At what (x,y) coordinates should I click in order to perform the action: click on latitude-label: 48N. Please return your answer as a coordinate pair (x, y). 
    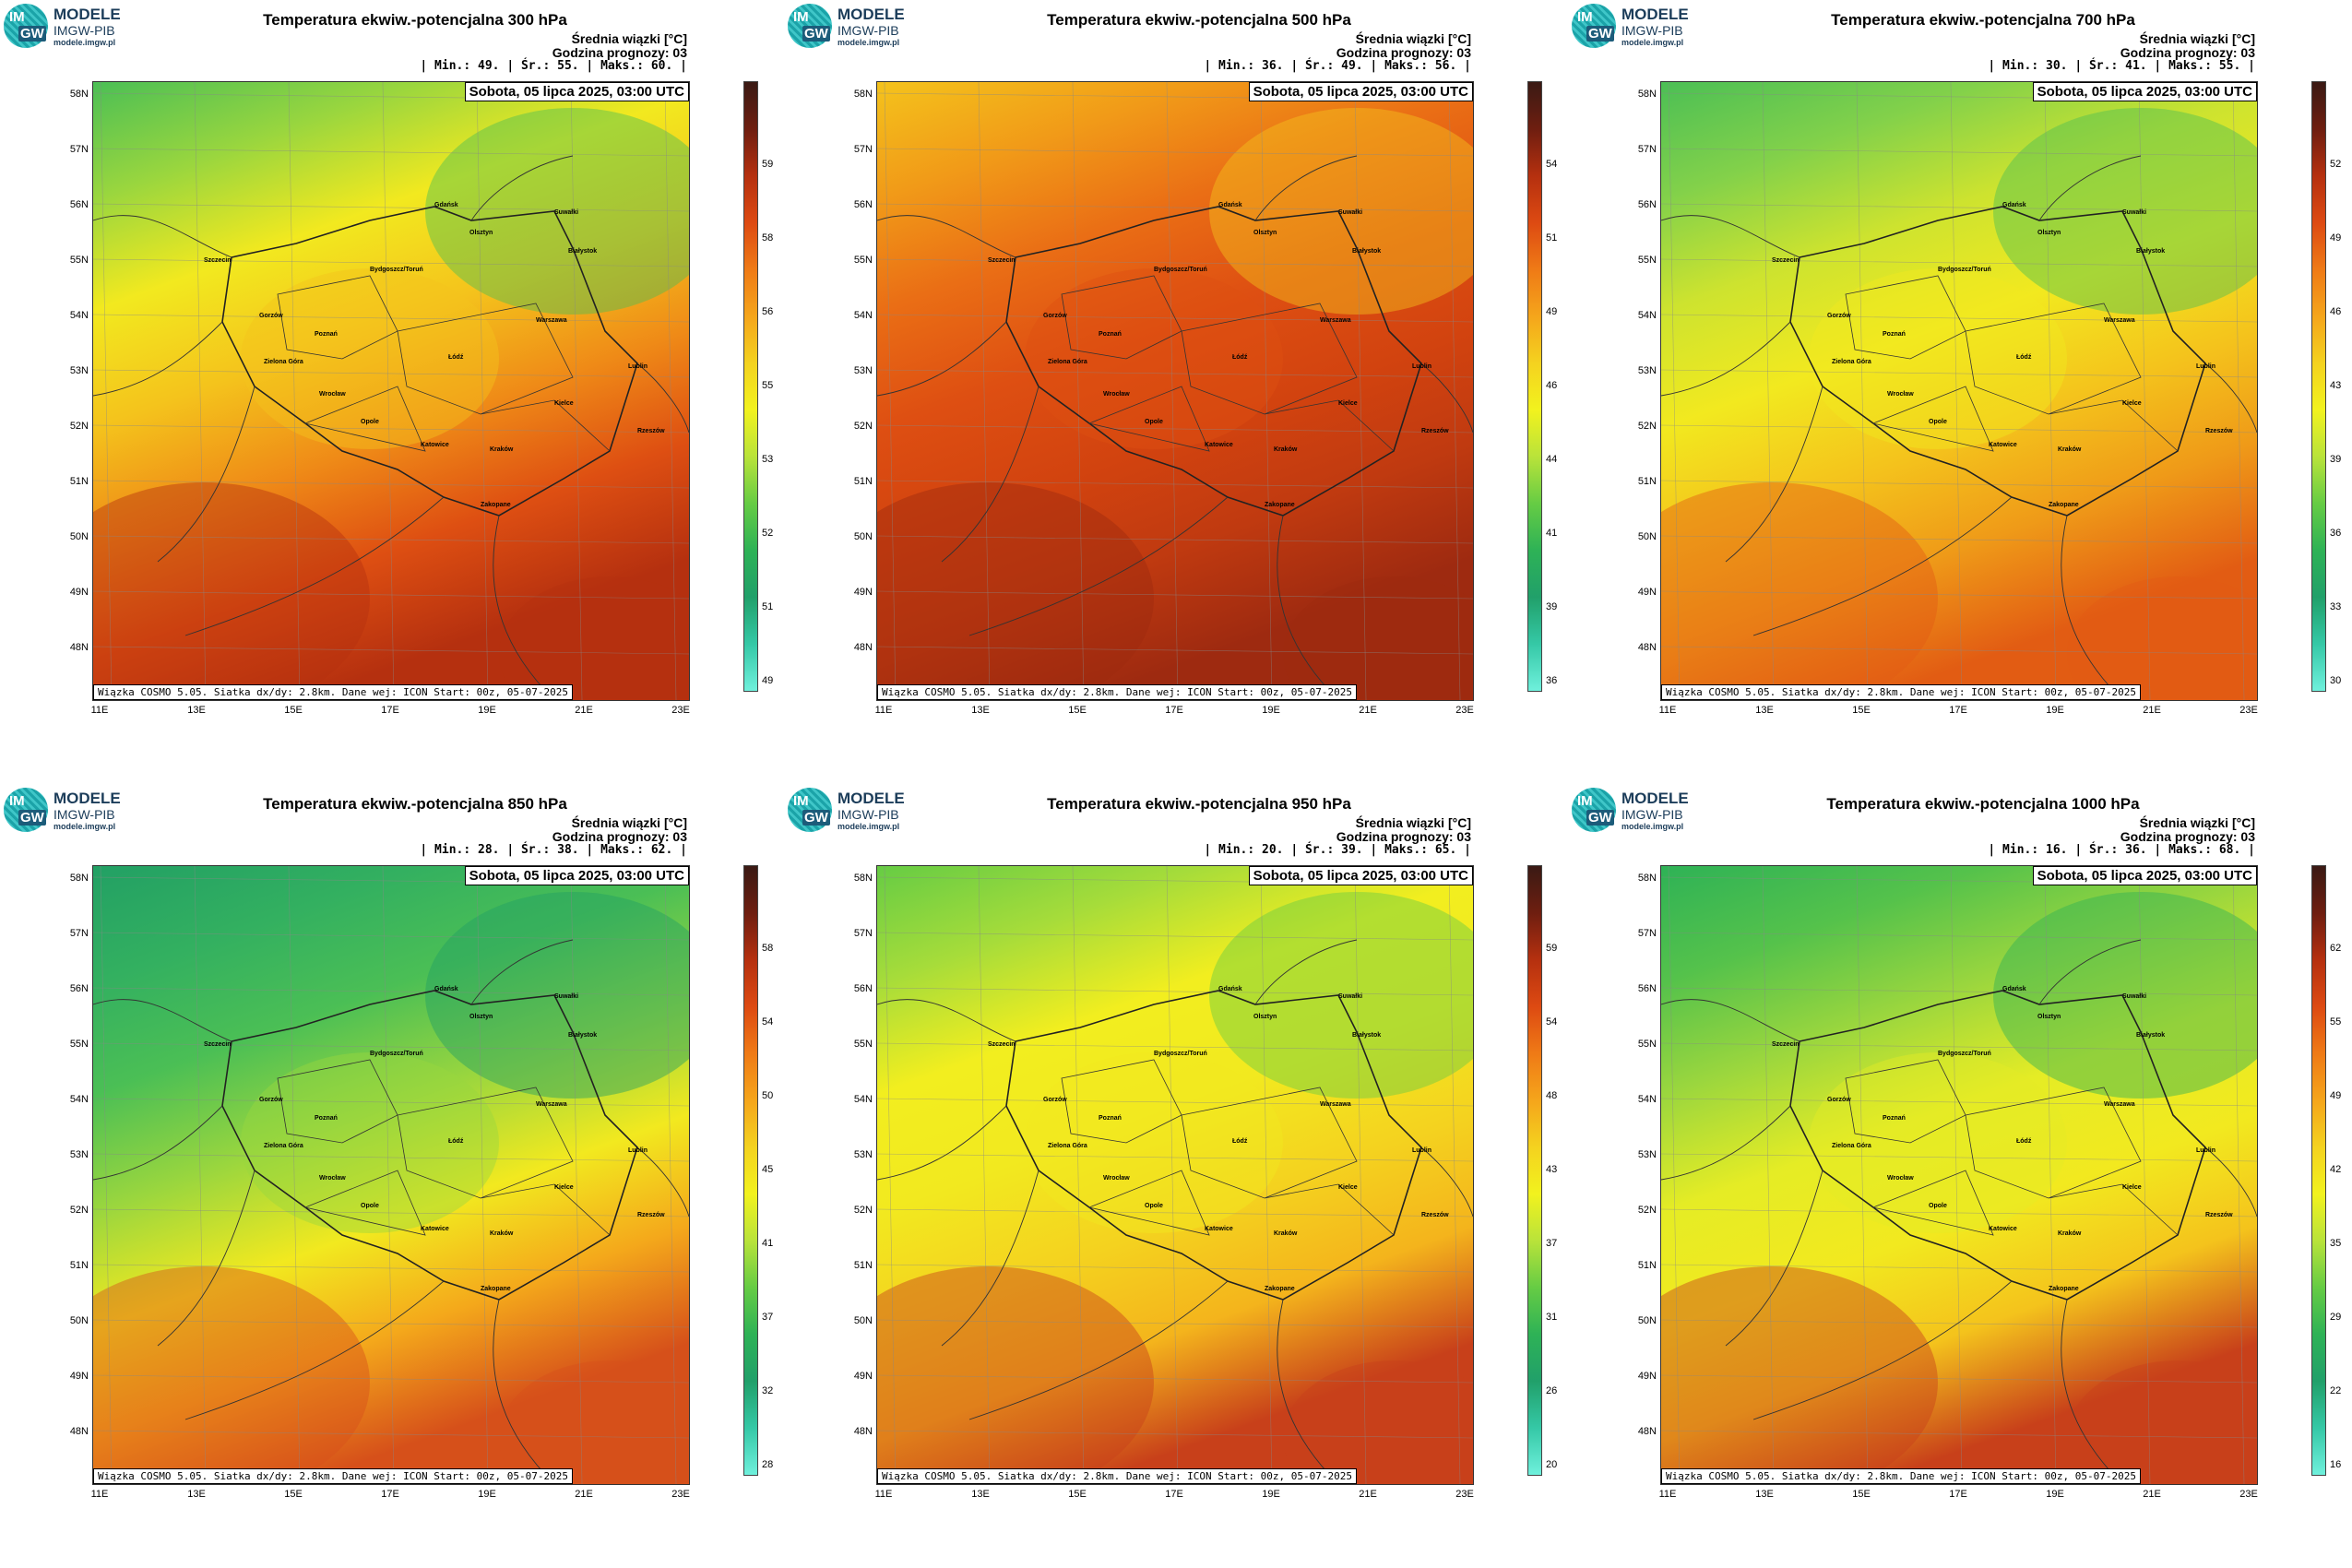
    Looking at the image, I should click on (863, 1431).